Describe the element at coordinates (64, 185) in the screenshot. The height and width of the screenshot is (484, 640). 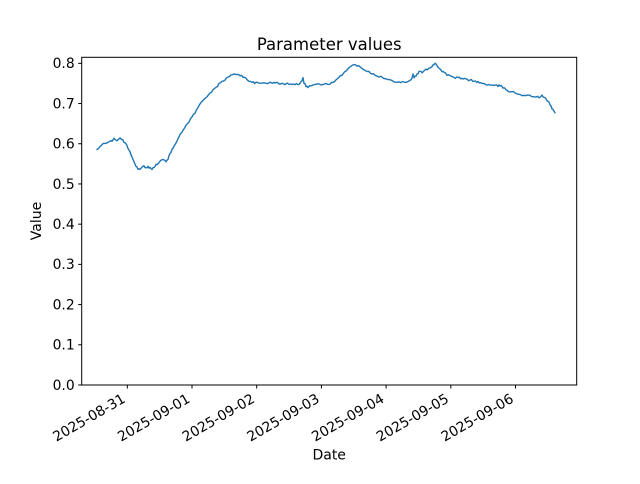
I see `y-tick-label: 0.5` at that location.